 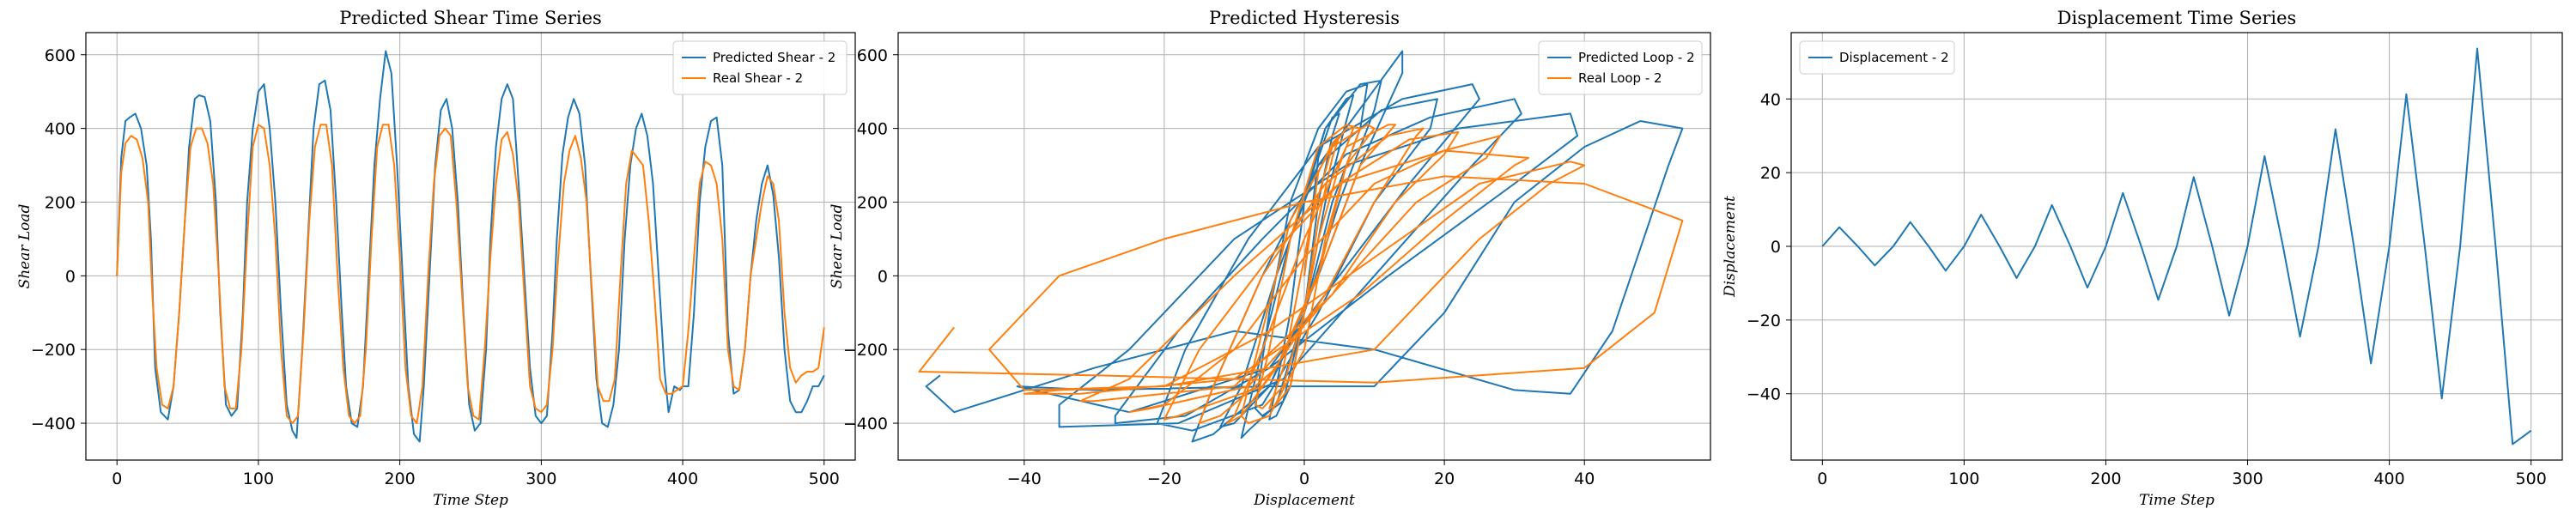 I want to click on chart-title: Displacement Time Series, so click(x=2177, y=18).